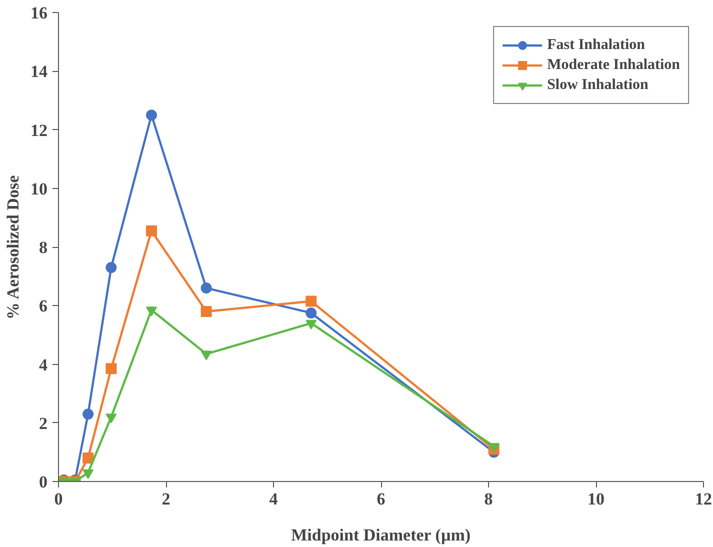 This screenshot has width=713, height=547. Describe the element at coordinates (273, 499) in the screenshot. I see `x-tick-label: 4` at that location.